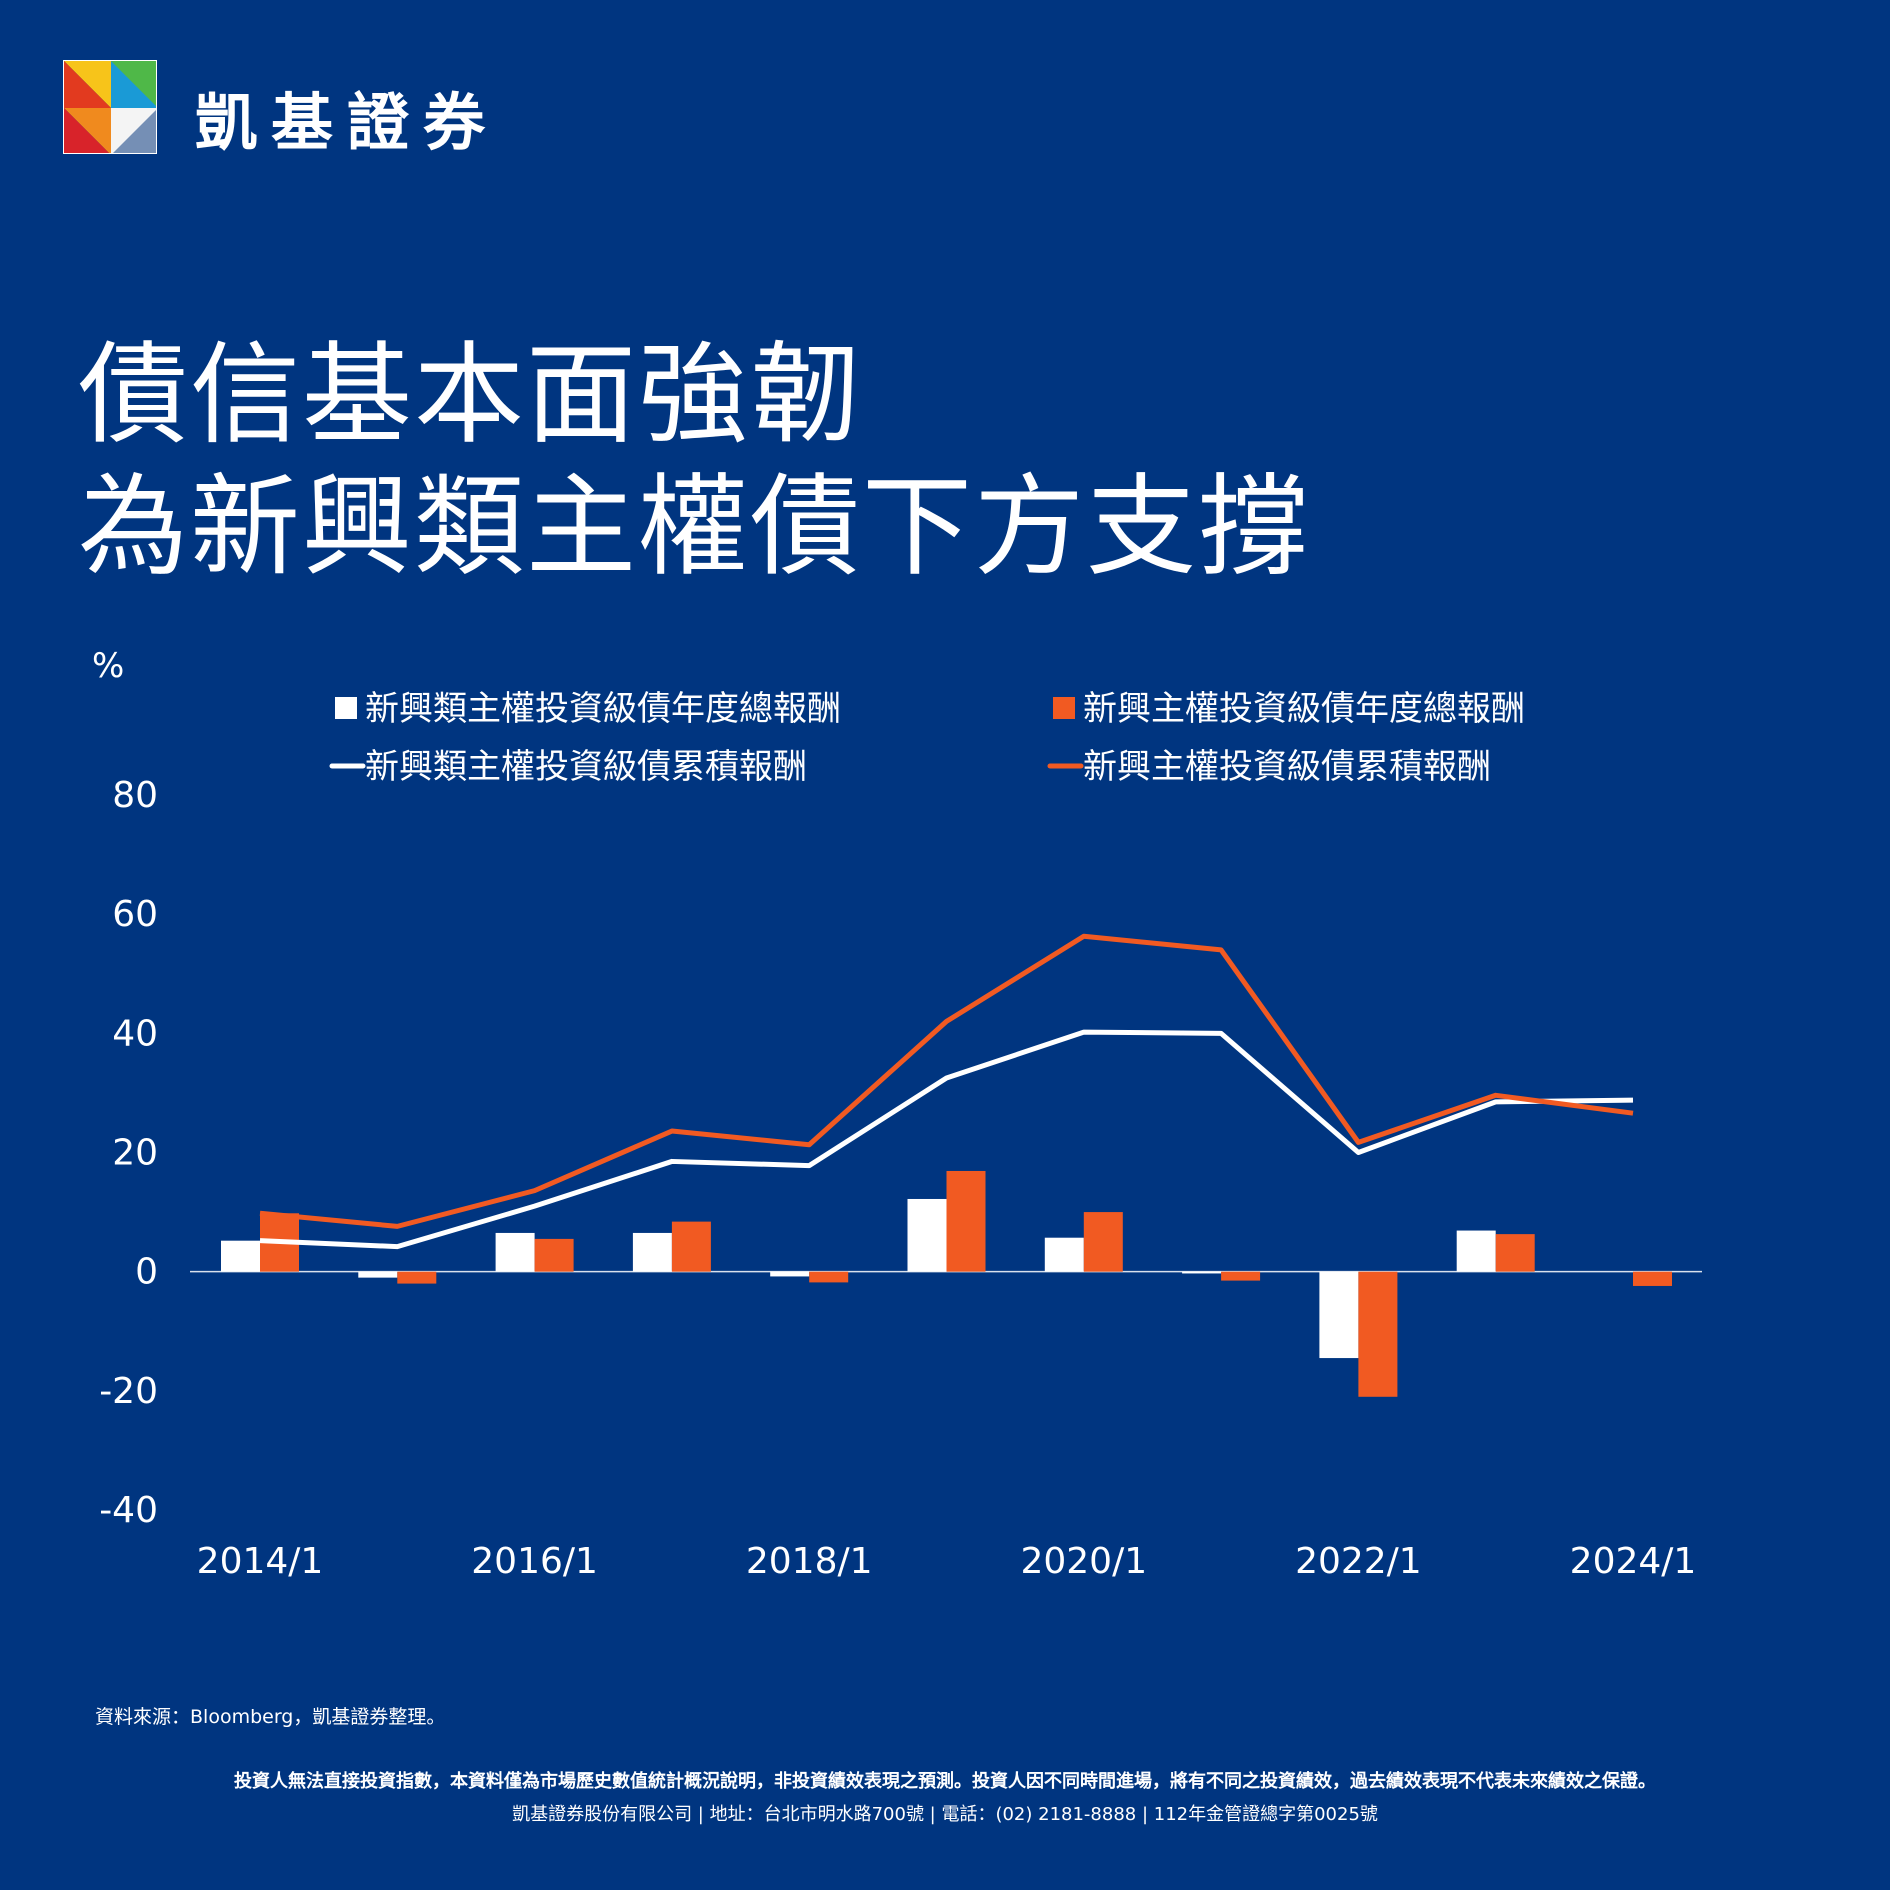  What do you see at coordinates (135, 1153) in the screenshot?
I see `y-tick-label: 20` at bounding box center [135, 1153].